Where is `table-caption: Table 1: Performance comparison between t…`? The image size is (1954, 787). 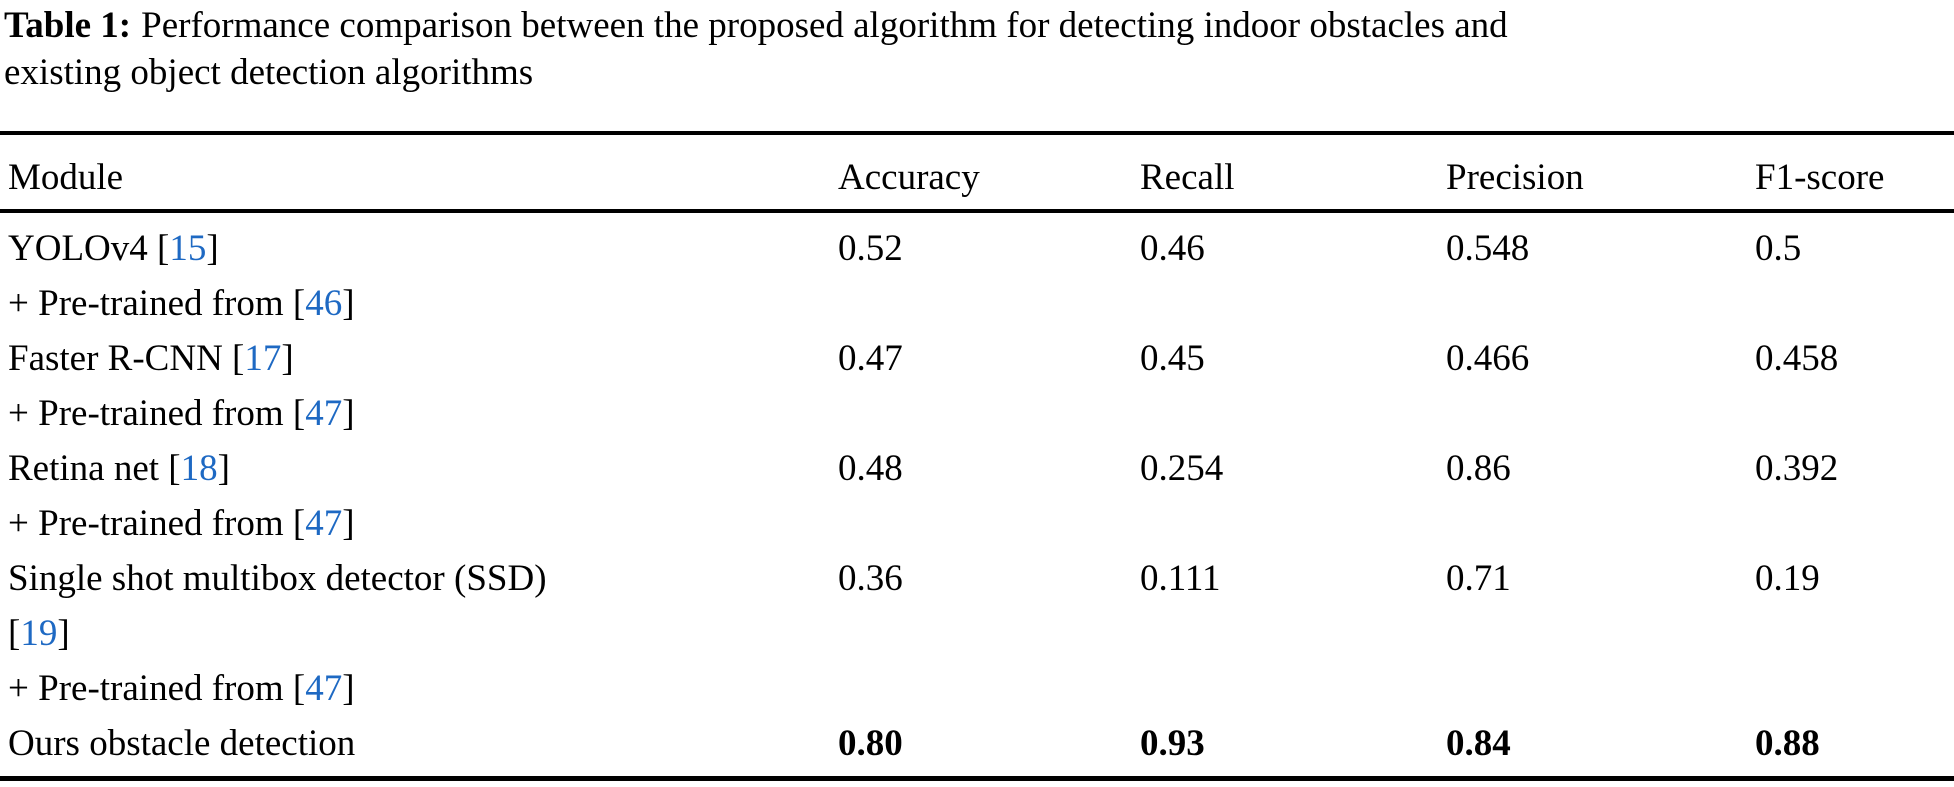 table-caption: Table 1: Performance comparison between t… is located at coordinates (977, 49).